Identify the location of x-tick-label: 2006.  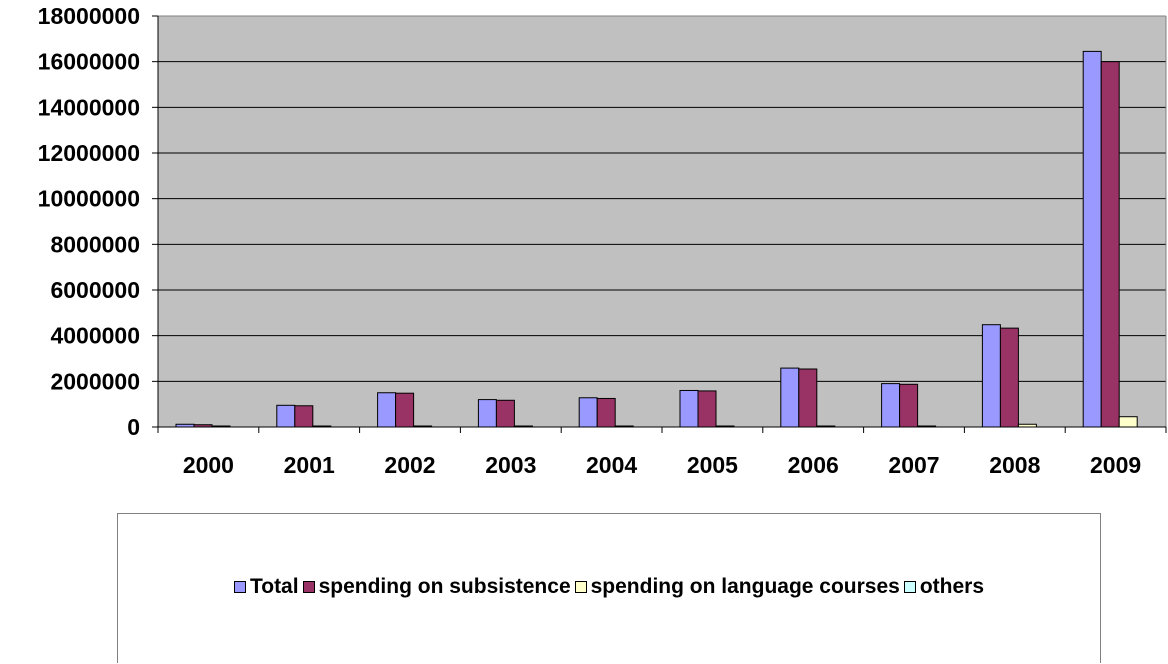
(813, 465).